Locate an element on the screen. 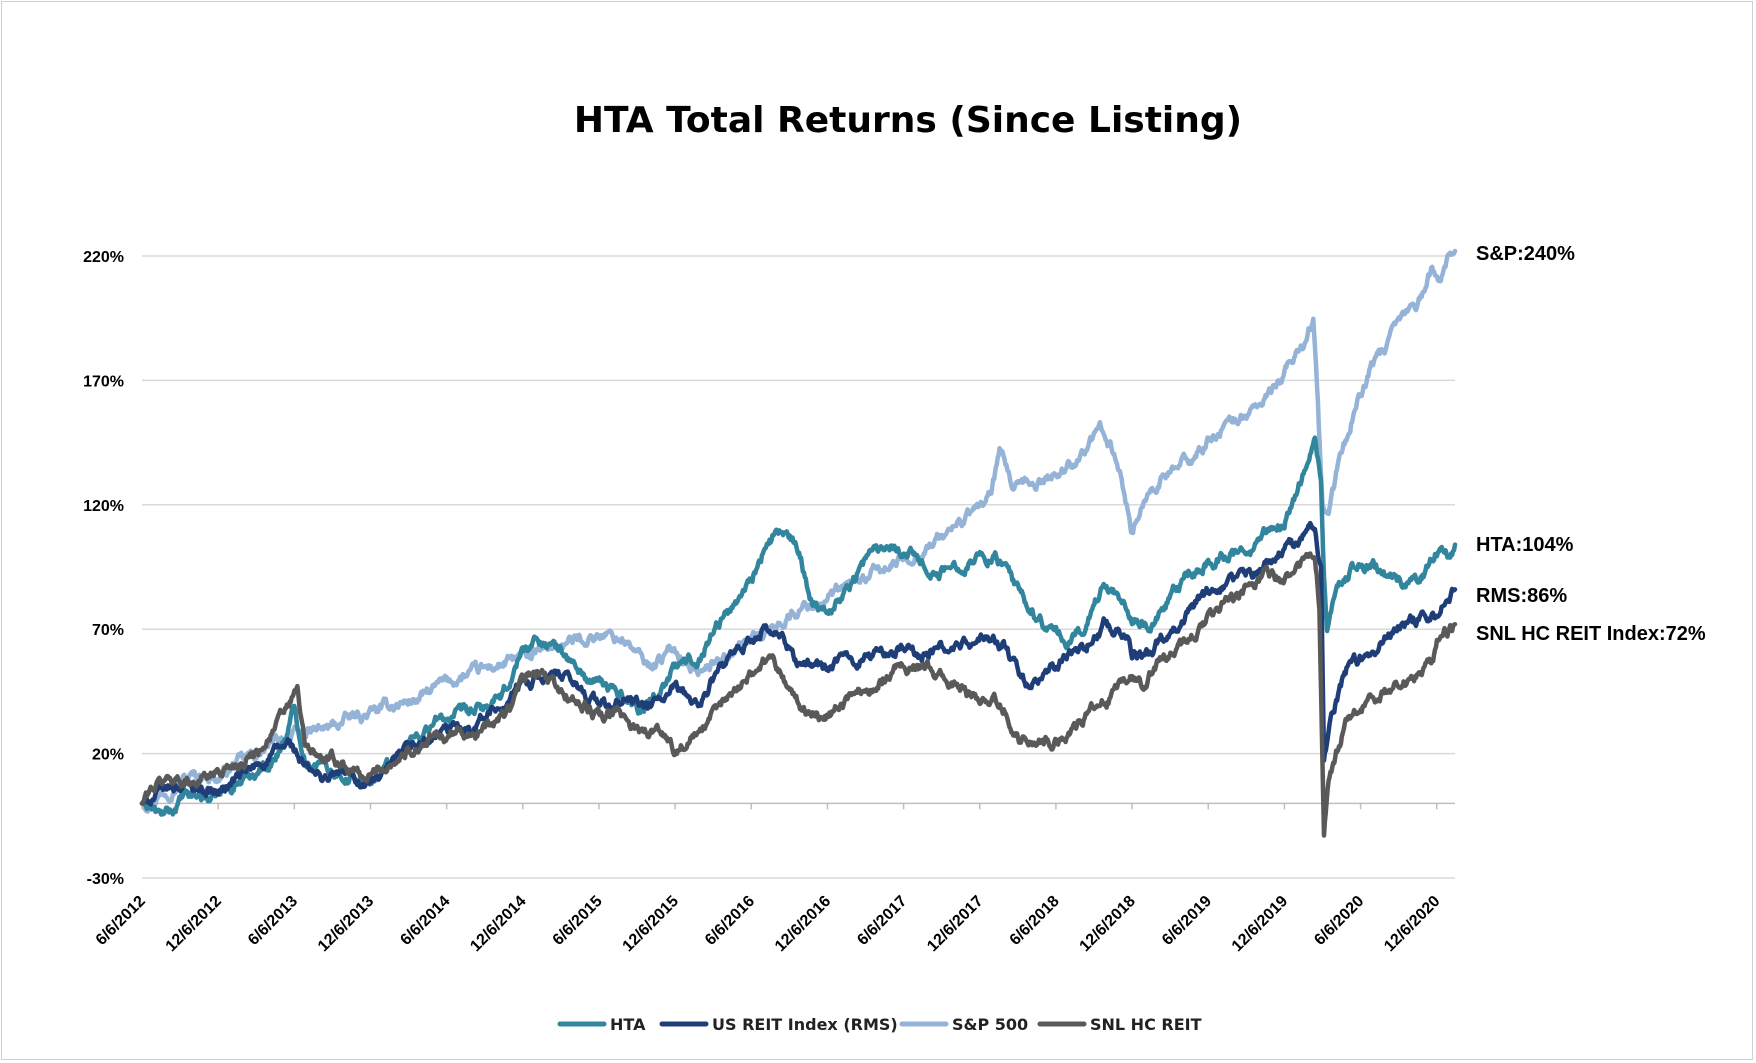 The image size is (1756, 1063). end-label-snl-hc-reit: SNL HC REIT Index:72% is located at coordinates (1591, 634).